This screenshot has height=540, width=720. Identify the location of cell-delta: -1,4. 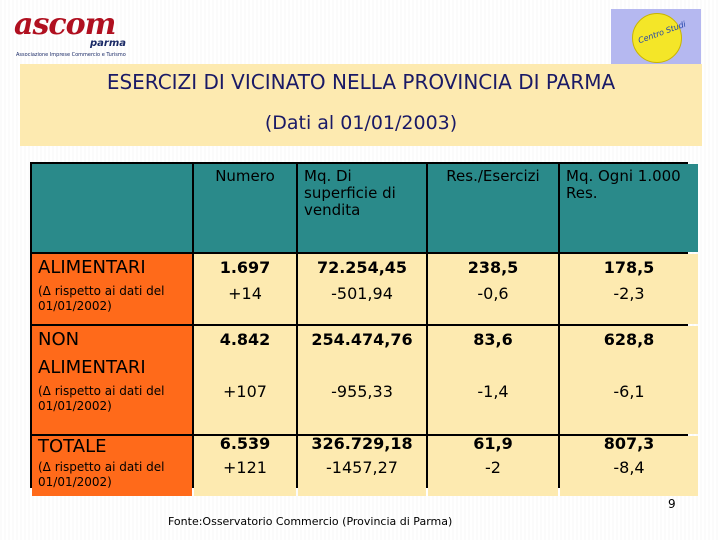
(493, 391).